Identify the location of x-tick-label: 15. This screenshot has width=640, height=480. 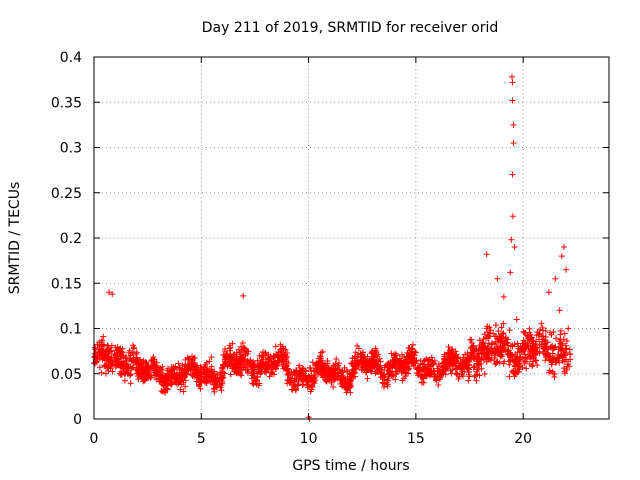
(416, 439).